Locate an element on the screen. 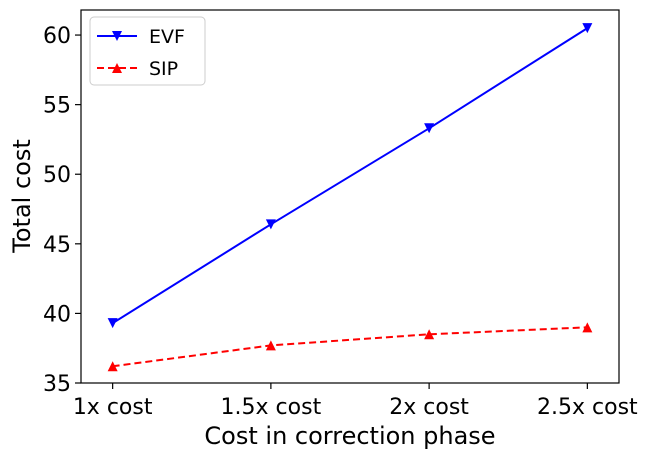  x-axis-label: Cost in correction phase is located at coordinates (349, 436).